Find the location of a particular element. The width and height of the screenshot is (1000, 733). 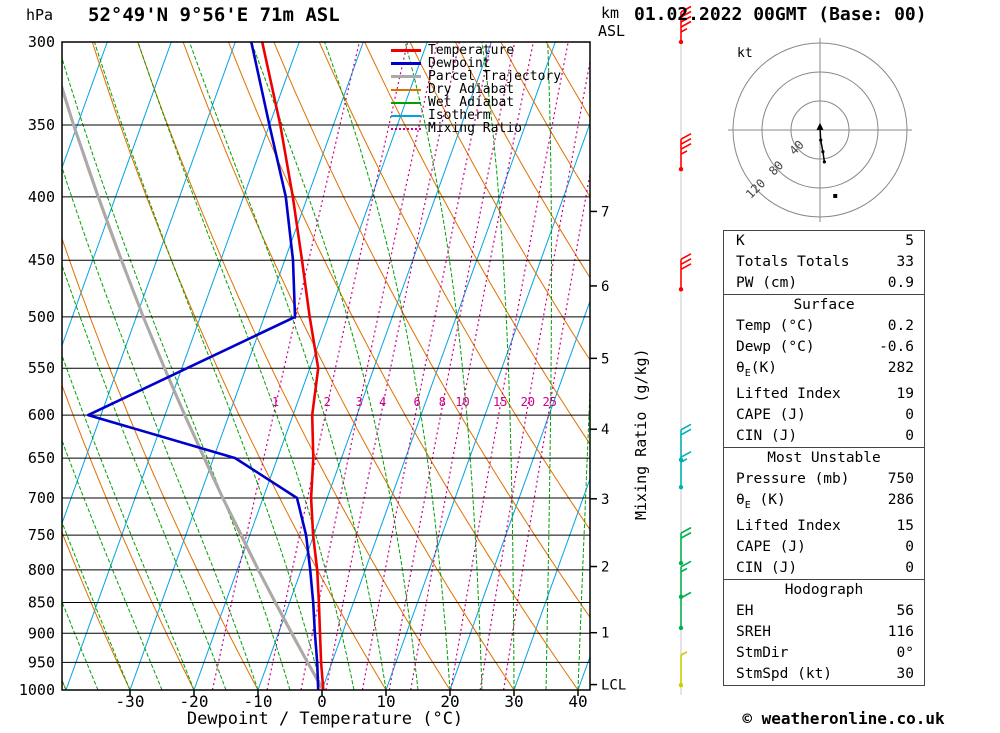

legend-item: Parcel Trajectory is located at coordinates (476, 76).